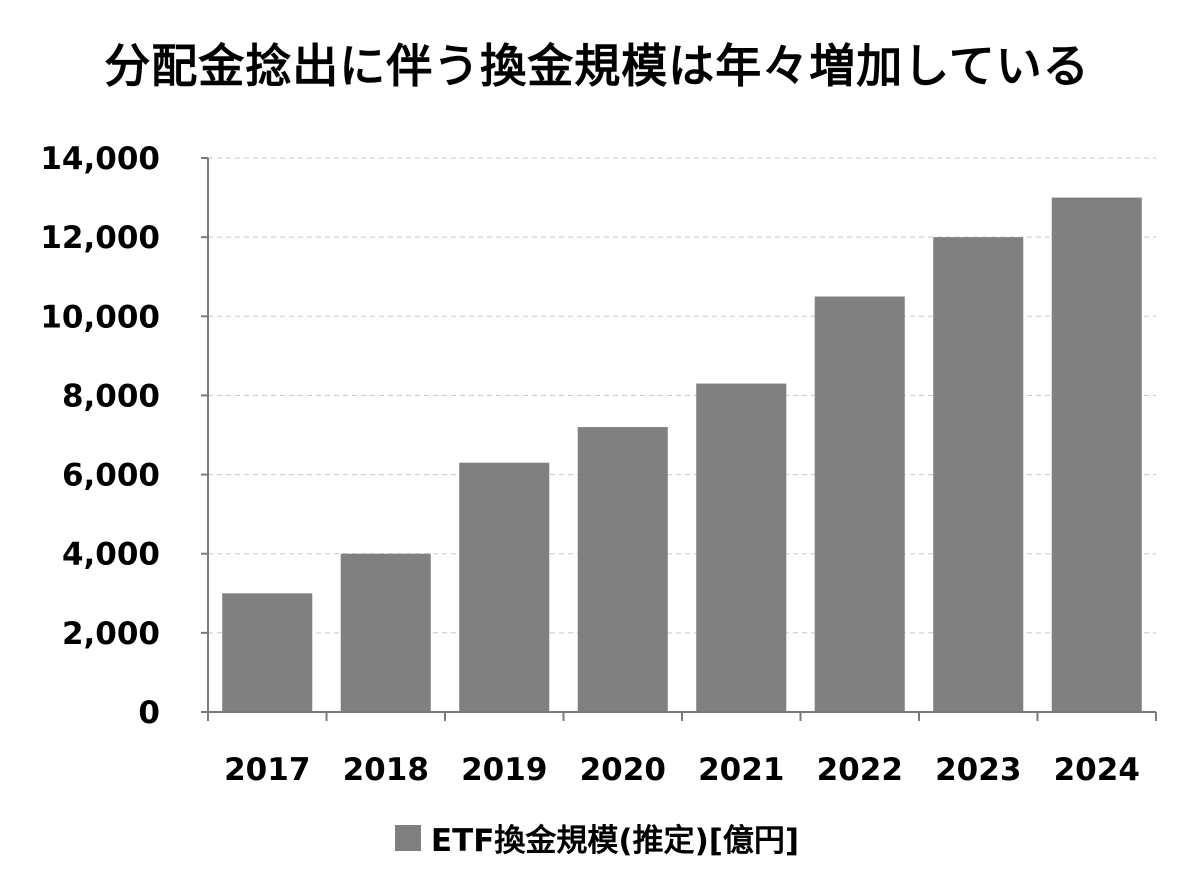  I want to click on bar-2023, so click(978, 474).